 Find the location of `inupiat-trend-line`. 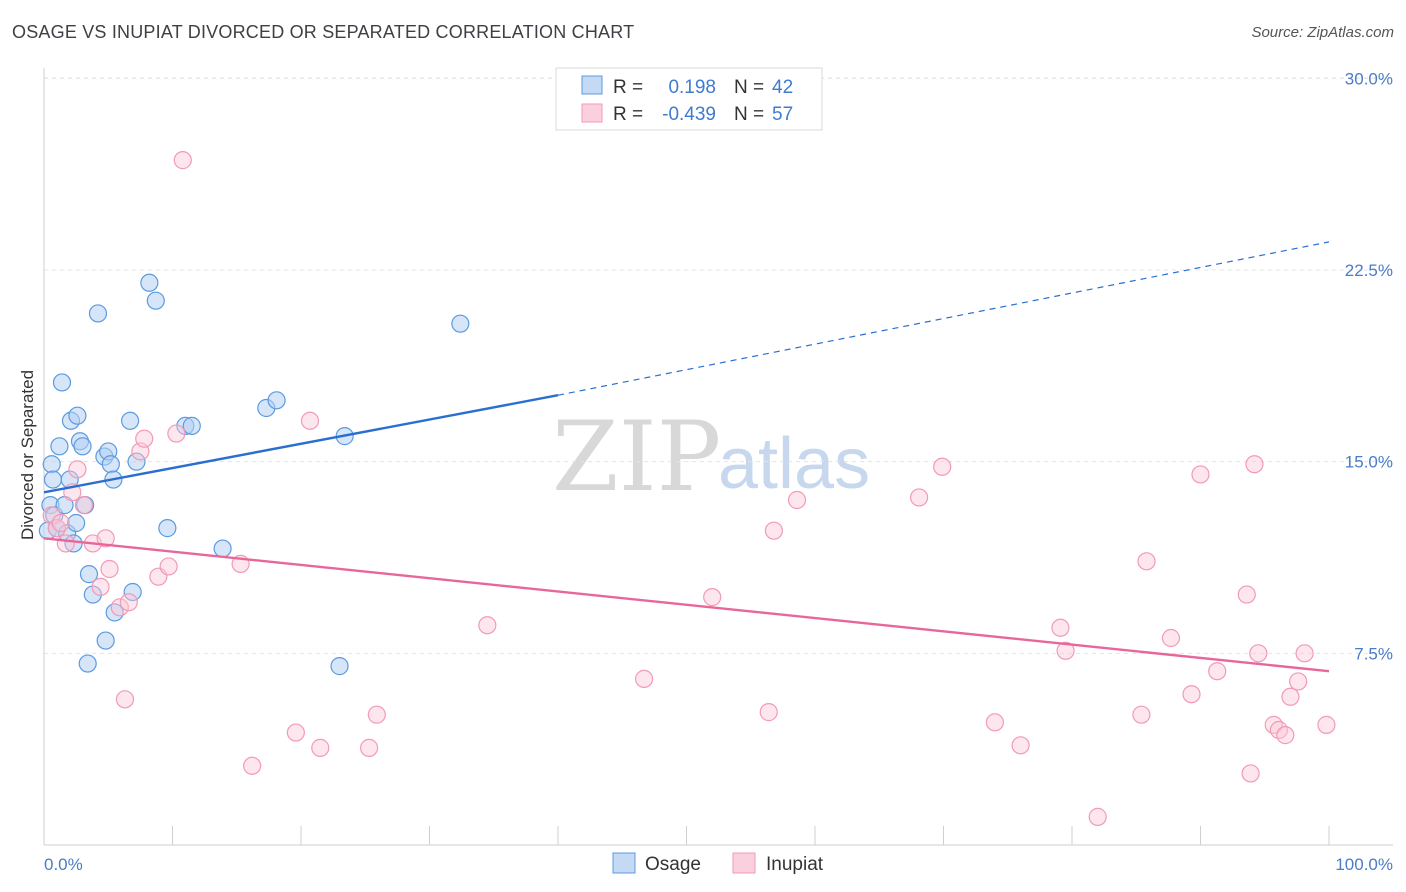

inupiat-trend-line is located at coordinates (686, 605).